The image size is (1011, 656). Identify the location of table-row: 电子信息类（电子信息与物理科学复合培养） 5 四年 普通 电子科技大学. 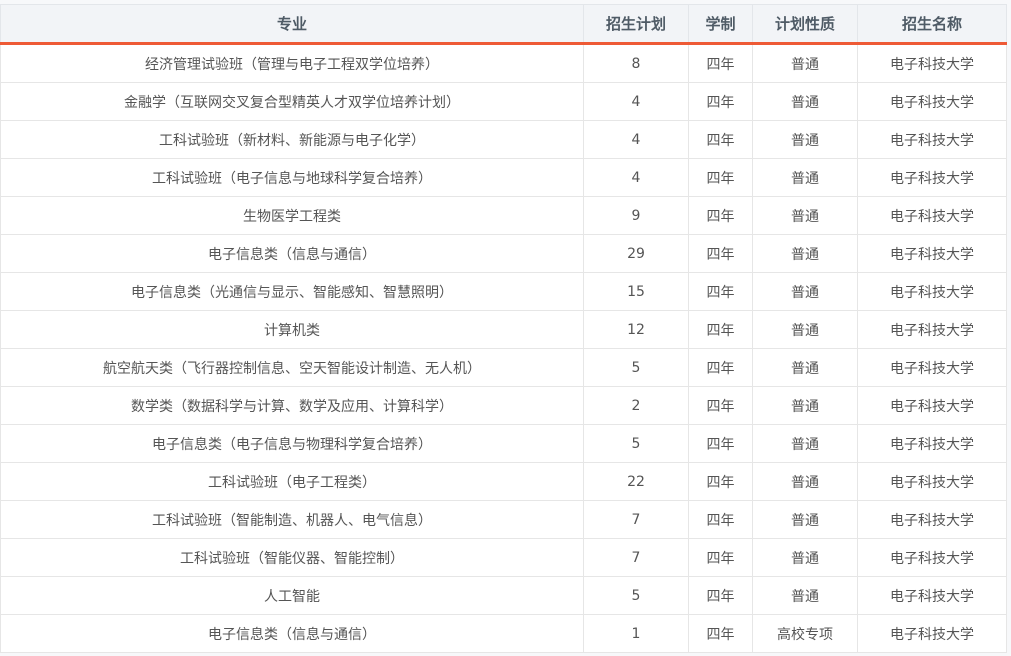
(503, 443).